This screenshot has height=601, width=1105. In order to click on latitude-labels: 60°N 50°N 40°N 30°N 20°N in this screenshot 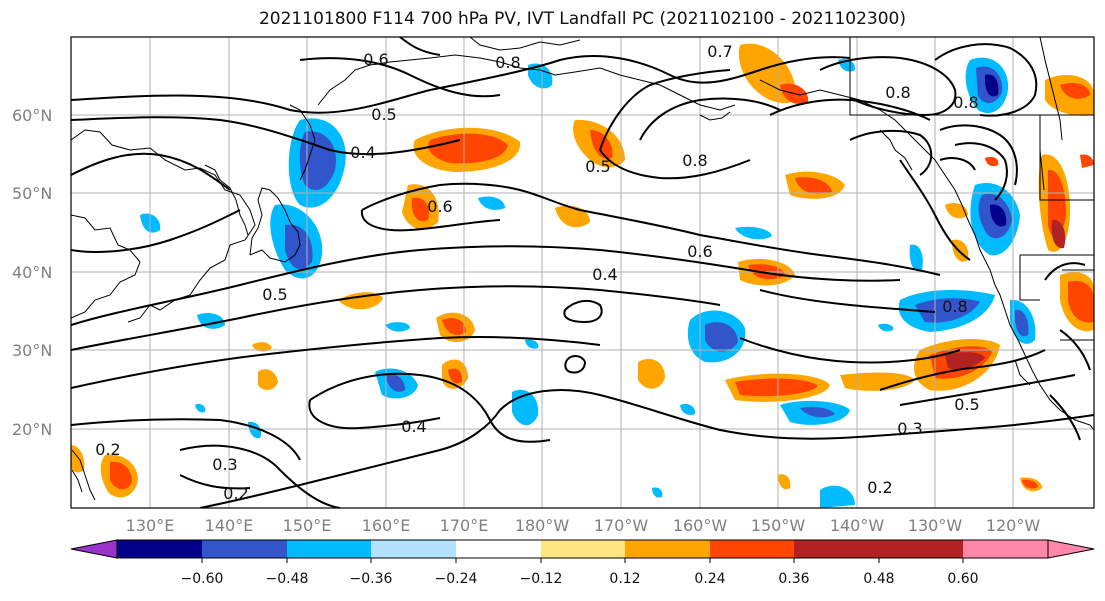, I will do `click(32, 272)`.